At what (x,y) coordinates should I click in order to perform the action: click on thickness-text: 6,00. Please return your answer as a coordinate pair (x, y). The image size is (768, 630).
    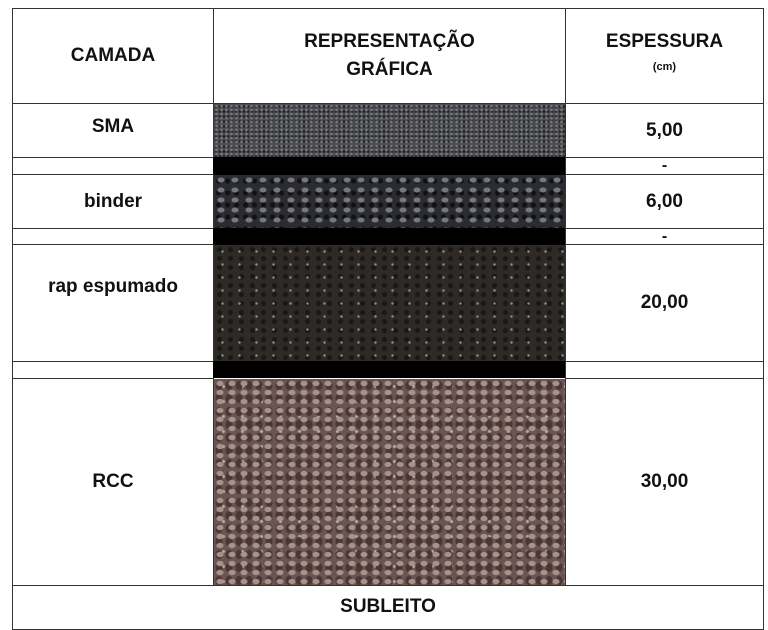
    Looking at the image, I should click on (664, 201).